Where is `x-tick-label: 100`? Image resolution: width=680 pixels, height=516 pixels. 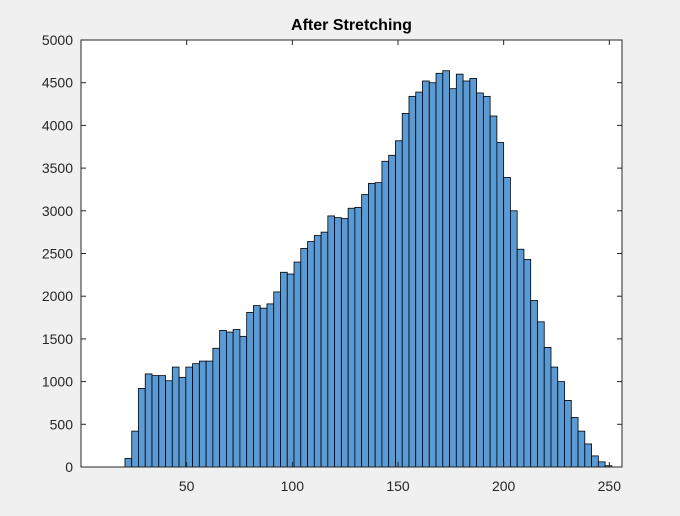
x-tick-label: 100 is located at coordinates (293, 486).